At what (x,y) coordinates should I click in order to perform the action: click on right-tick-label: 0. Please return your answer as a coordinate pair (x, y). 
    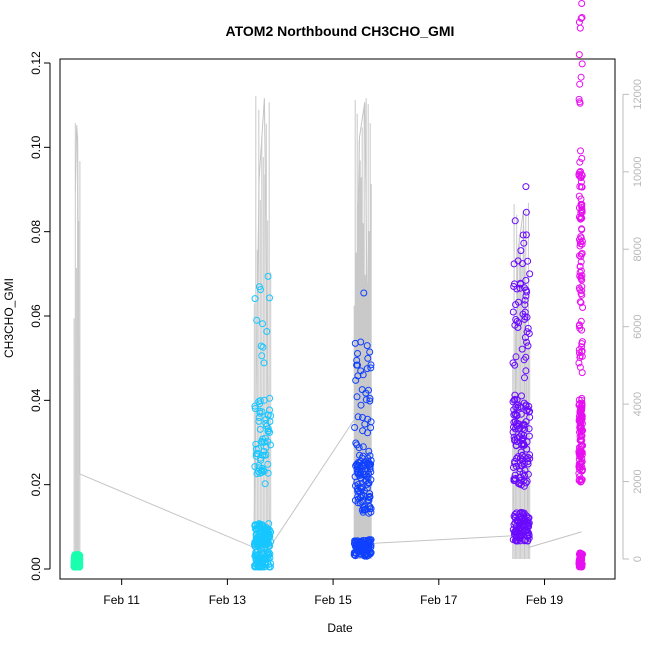
    Looking at the image, I should click on (638, 559).